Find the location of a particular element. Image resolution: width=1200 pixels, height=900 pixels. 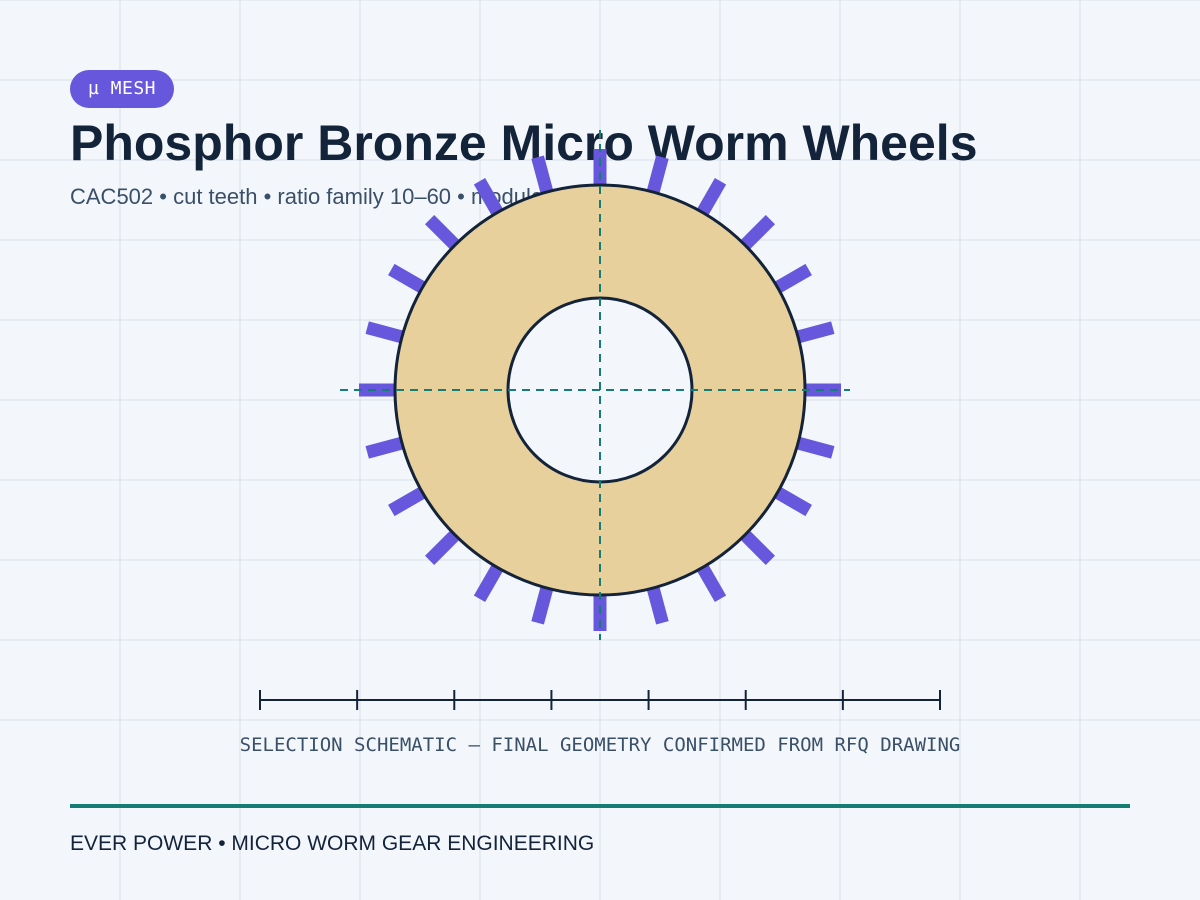

mesh-badge: µ MESH is located at coordinates (122, 89).